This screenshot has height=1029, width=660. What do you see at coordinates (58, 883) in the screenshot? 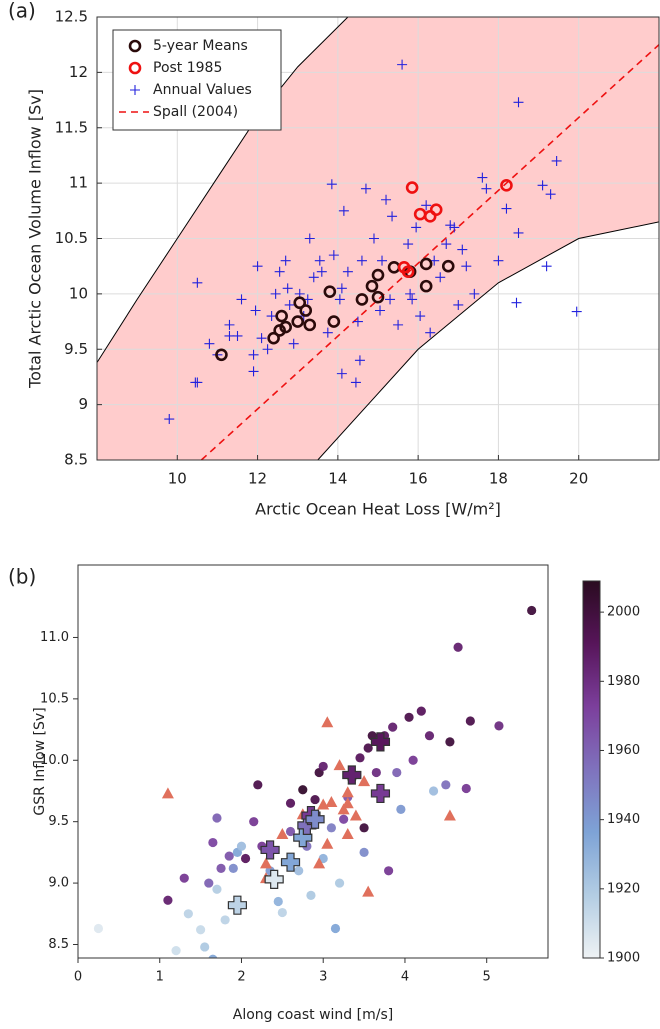
I see `y-tick-label: 9.0` at bounding box center [58, 883].